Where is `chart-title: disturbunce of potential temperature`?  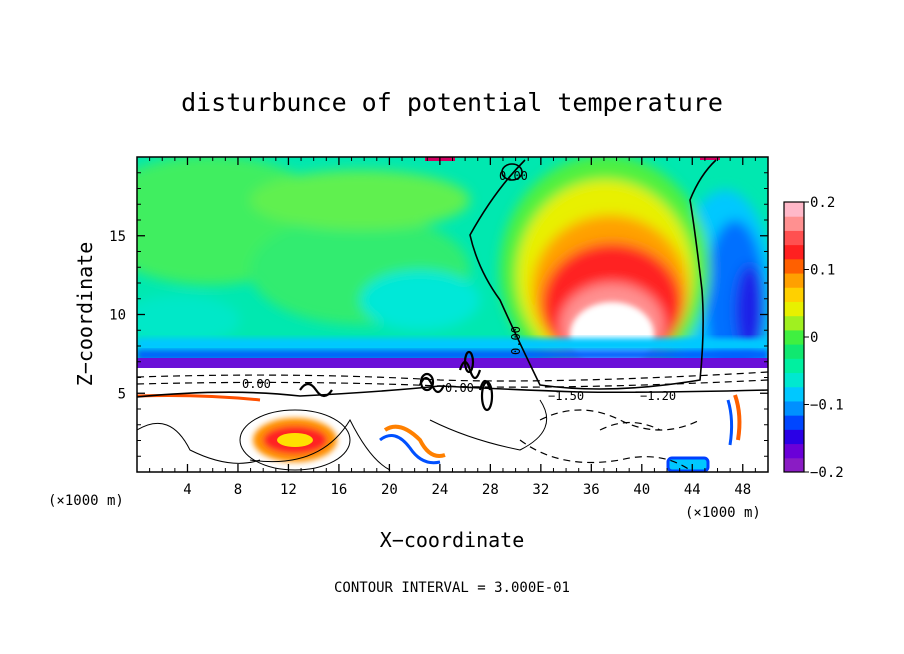
chart-title: disturbunce of potential temperature is located at coordinates (452, 102).